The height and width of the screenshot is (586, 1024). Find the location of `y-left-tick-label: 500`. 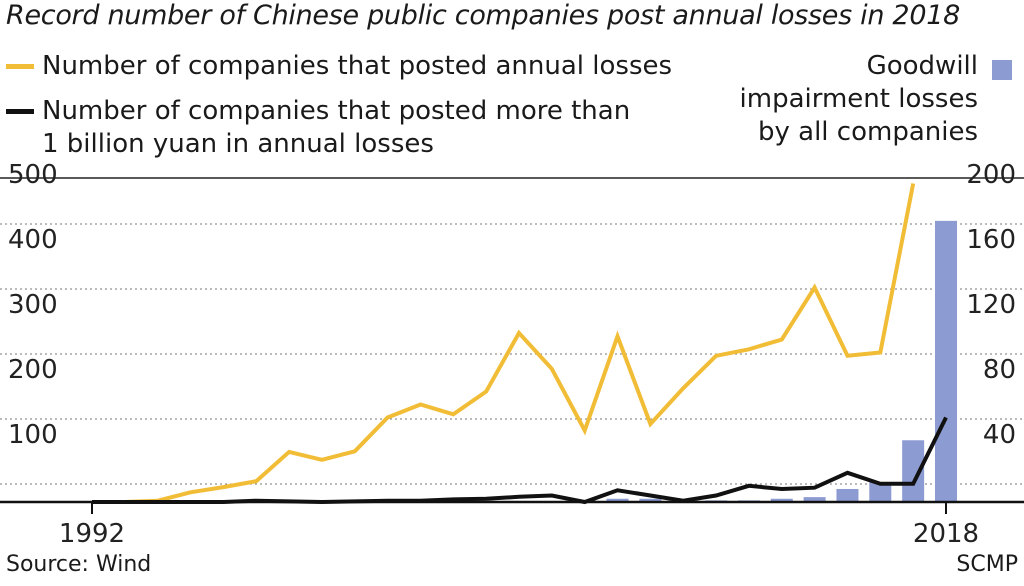

y-left-tick-label: 500 is located at coordinates (33, 175).